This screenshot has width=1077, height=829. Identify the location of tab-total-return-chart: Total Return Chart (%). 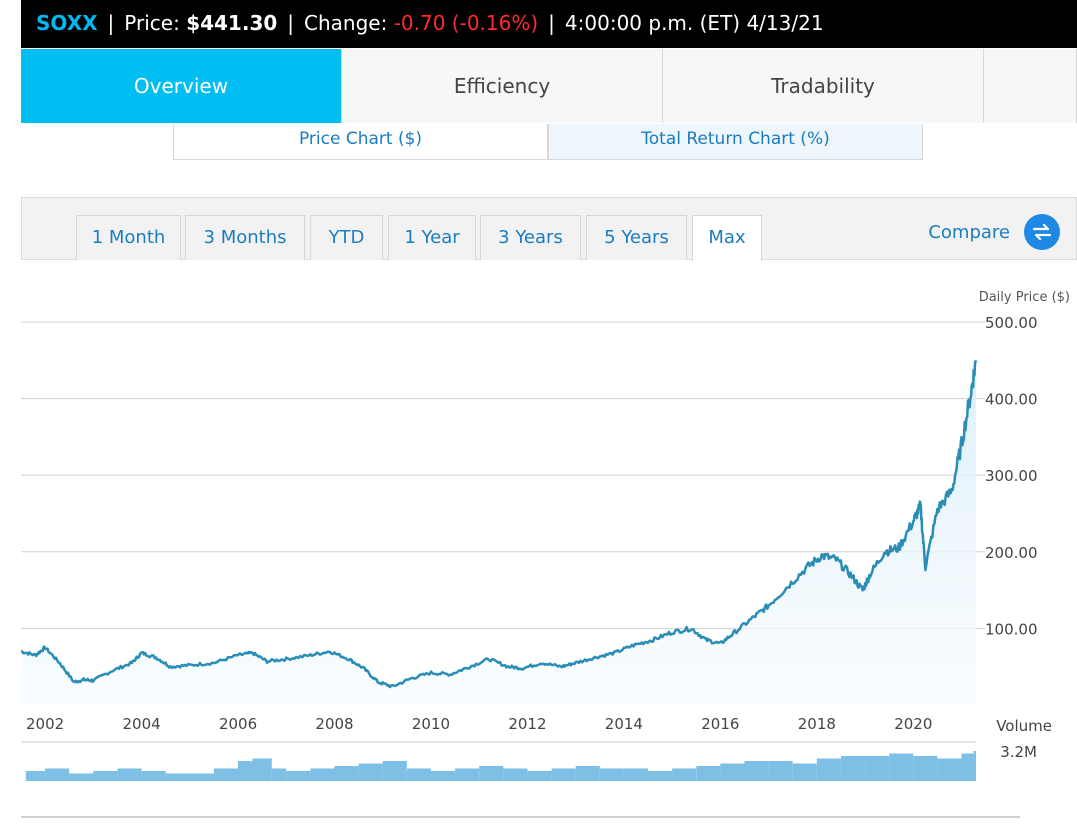
(735, 142).